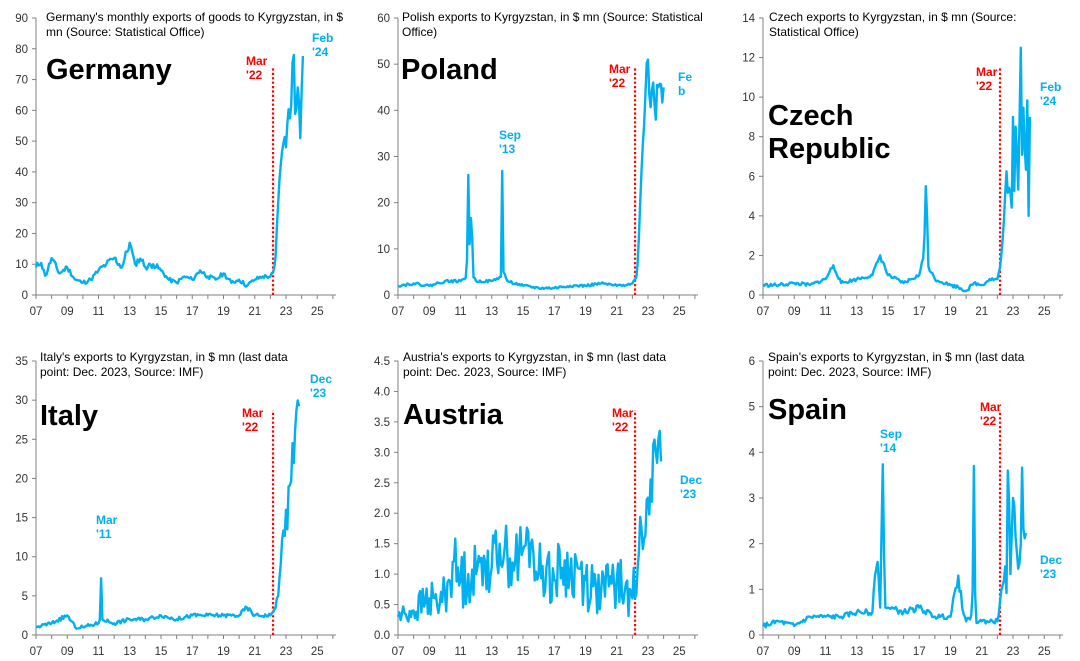  What do you see at coordinates (748, 59) in the screenshot?
I see `y-tick-label: 12` at bounding box center [748, 59].